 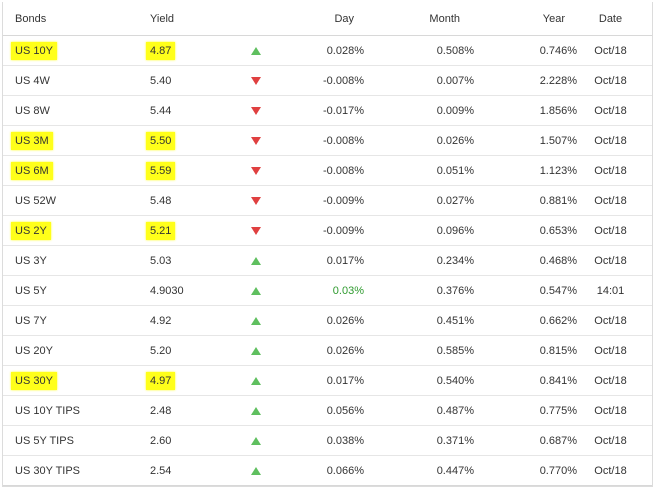 What do you see at coordinates (419, 440) in the screenshot?
I see `month-change-cell: 0.371%` at bounding box center [419, 440].